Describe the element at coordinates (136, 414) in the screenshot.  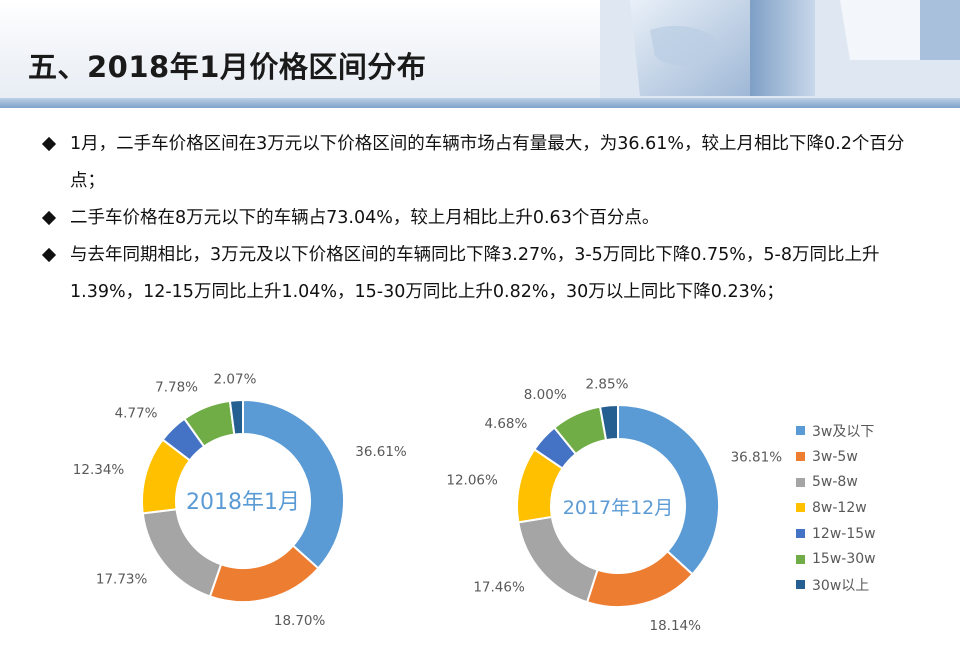
I see `slice-data-label: 4.77%` at that location.